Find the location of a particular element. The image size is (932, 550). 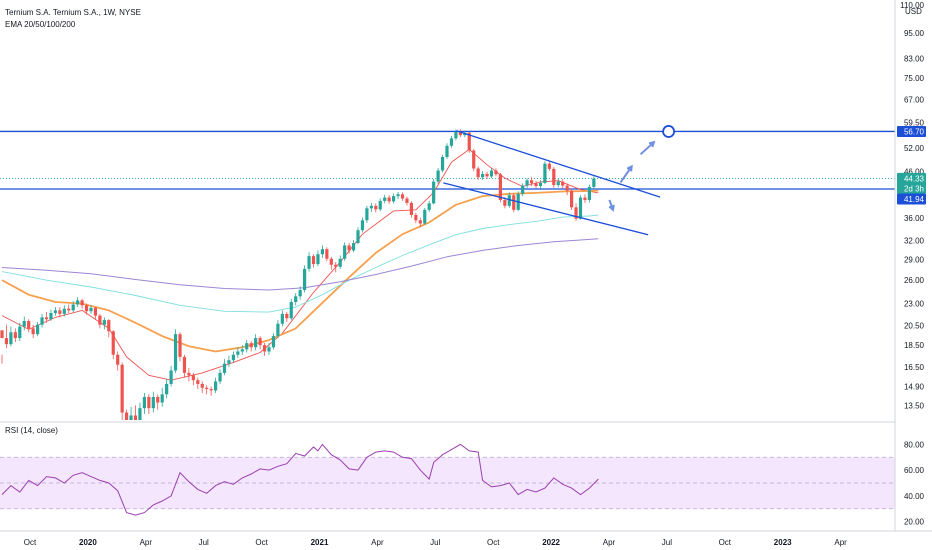

price-tick-label: 59.50 is located at coordinates (914, 122).